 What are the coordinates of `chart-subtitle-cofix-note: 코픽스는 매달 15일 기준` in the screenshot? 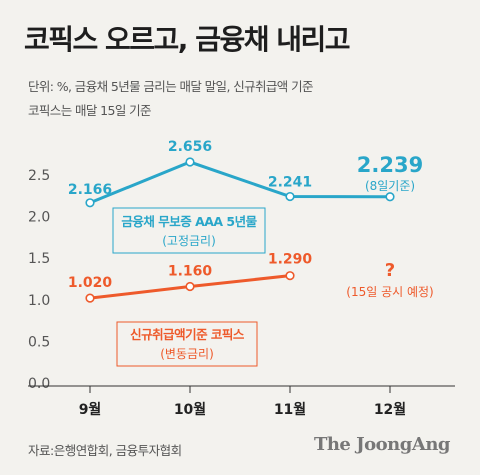 It's located at (90, 110).